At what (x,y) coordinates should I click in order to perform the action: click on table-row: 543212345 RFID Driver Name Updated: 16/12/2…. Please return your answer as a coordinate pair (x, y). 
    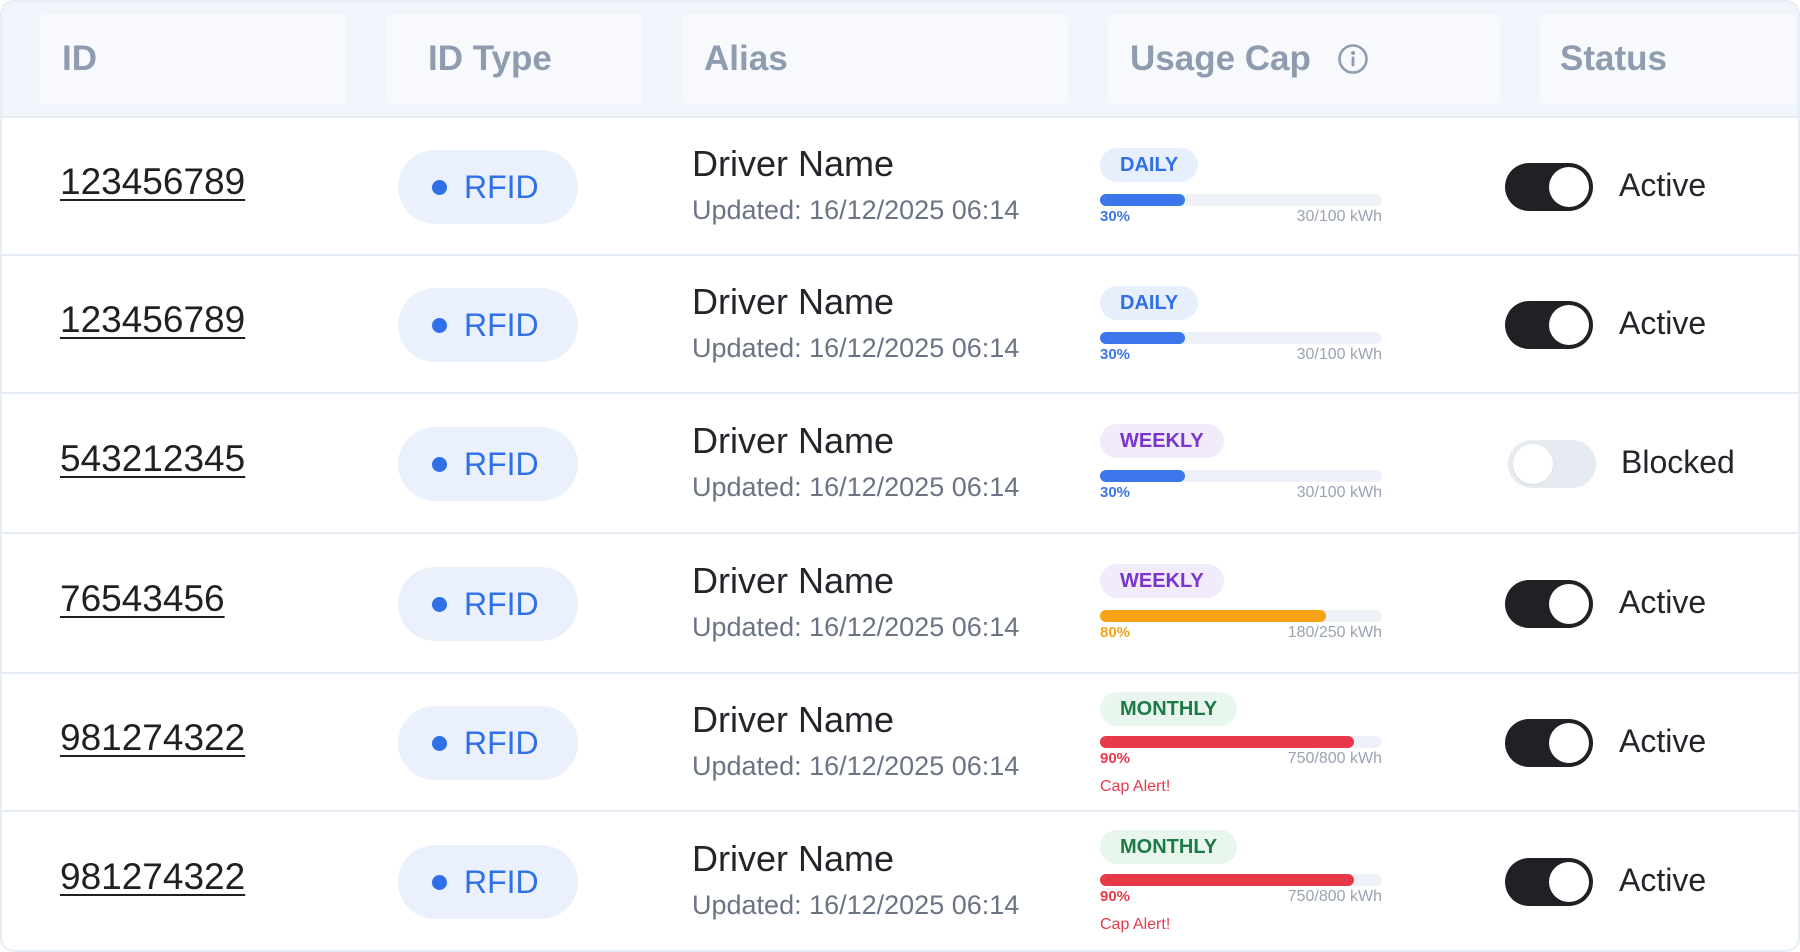
    Looking at the image, I should click on (900, 463).